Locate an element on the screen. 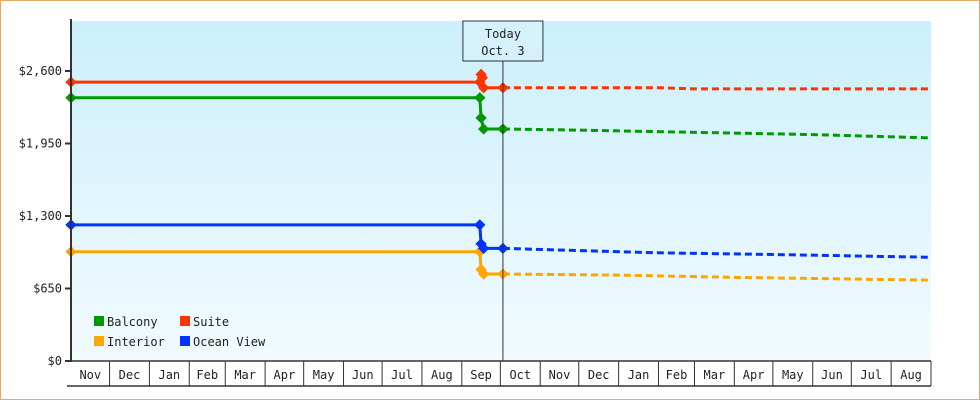 This screenshot has height=400, width=980. x-tick-label: Sep is located at coordinates (481, 375).